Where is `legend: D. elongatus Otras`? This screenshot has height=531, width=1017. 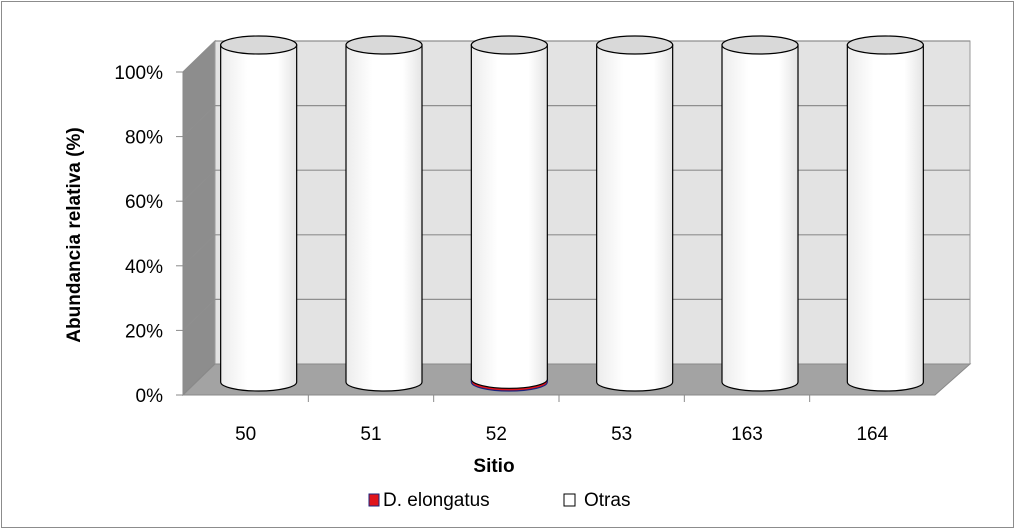 legend: D. elongatus Otras is located at coordinates (499, 500).